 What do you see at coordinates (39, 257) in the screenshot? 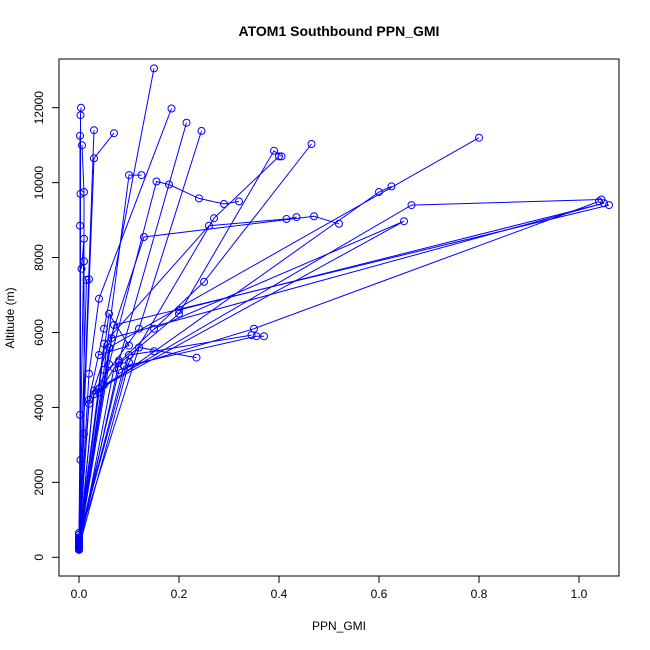
I see `y-tick-label: 8000` at bounding box center [39, 257].